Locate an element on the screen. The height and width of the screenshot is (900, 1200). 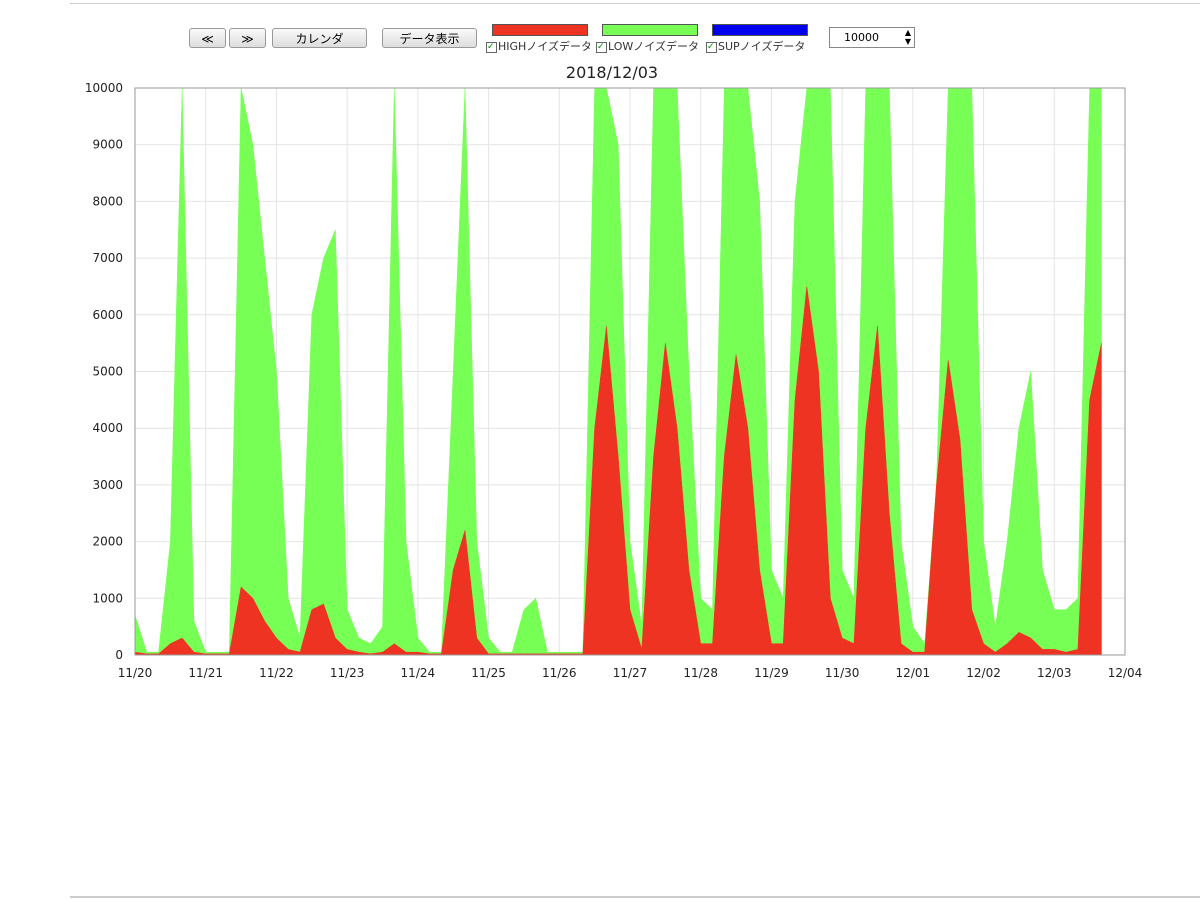
legend-label: HIGHノイズデータ is located at coordinates (544, 46).